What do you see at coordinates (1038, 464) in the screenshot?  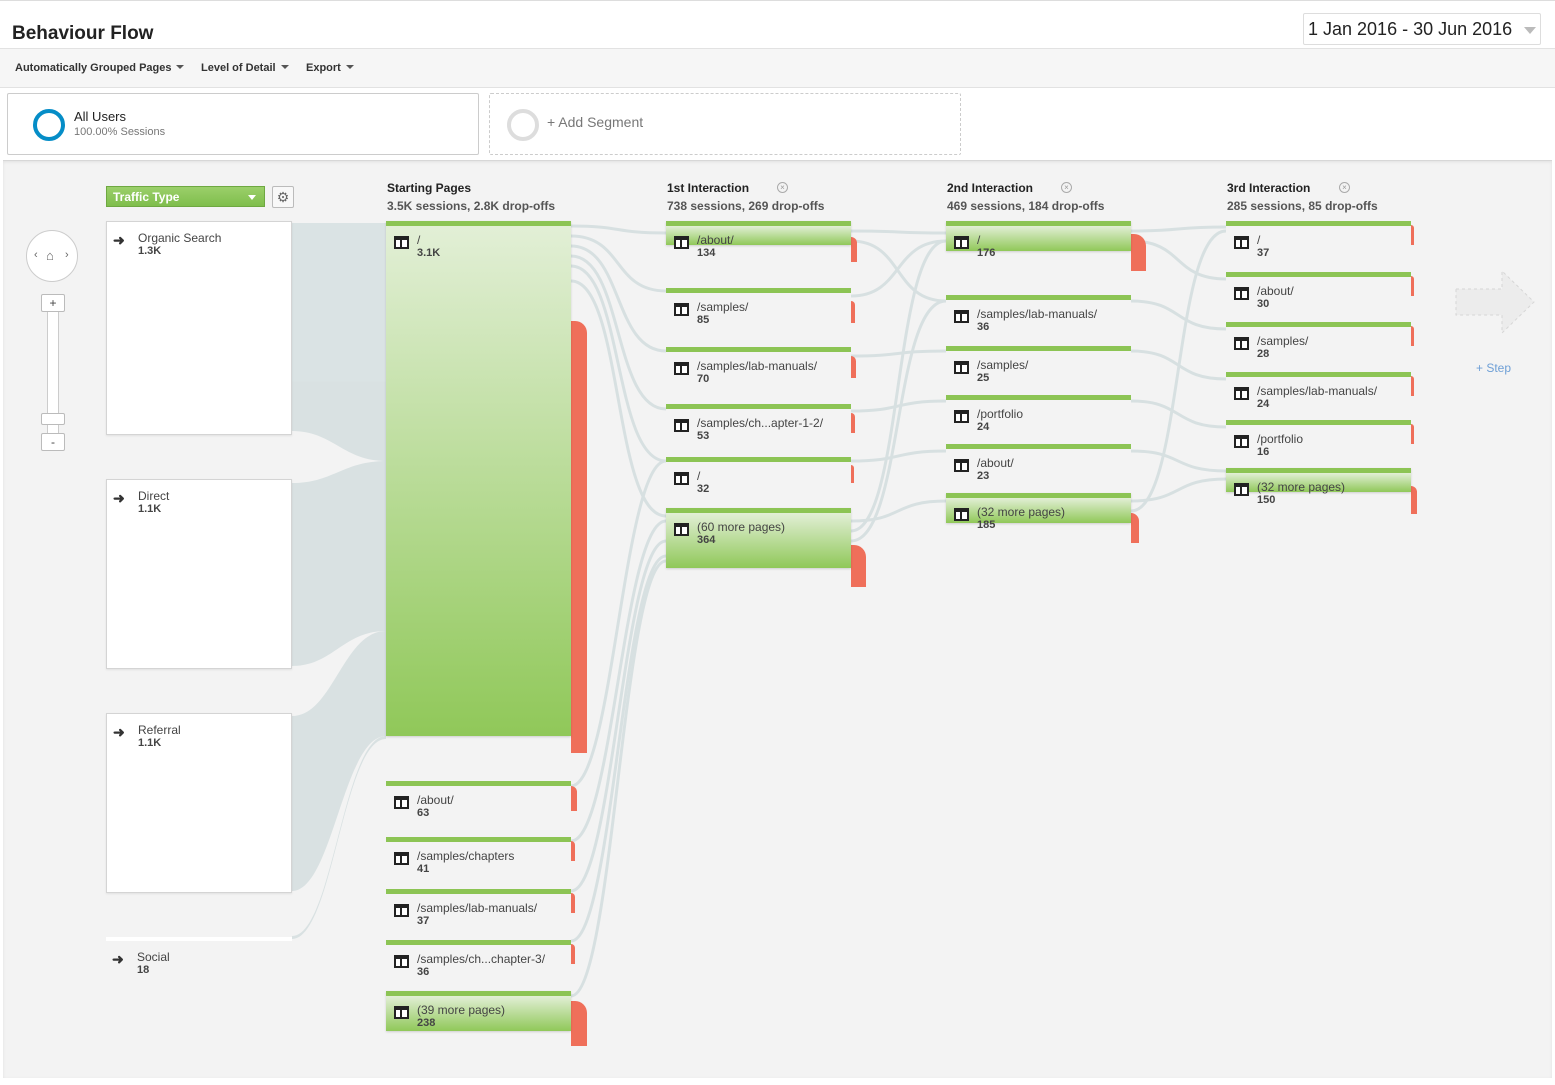 I see `page-node: /about/ 23` at bounding box center [1038, 464].